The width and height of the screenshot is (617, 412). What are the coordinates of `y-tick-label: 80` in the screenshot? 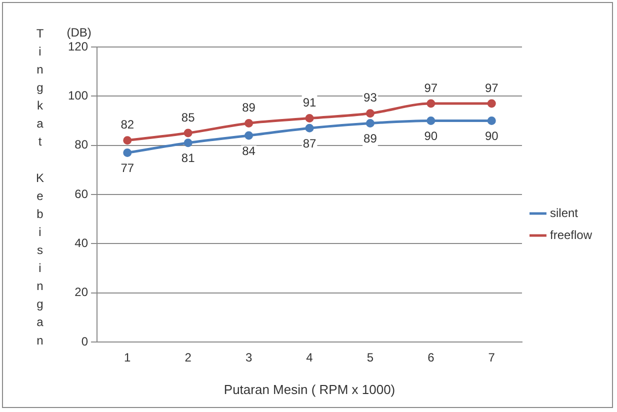 It's located at (81, 145).